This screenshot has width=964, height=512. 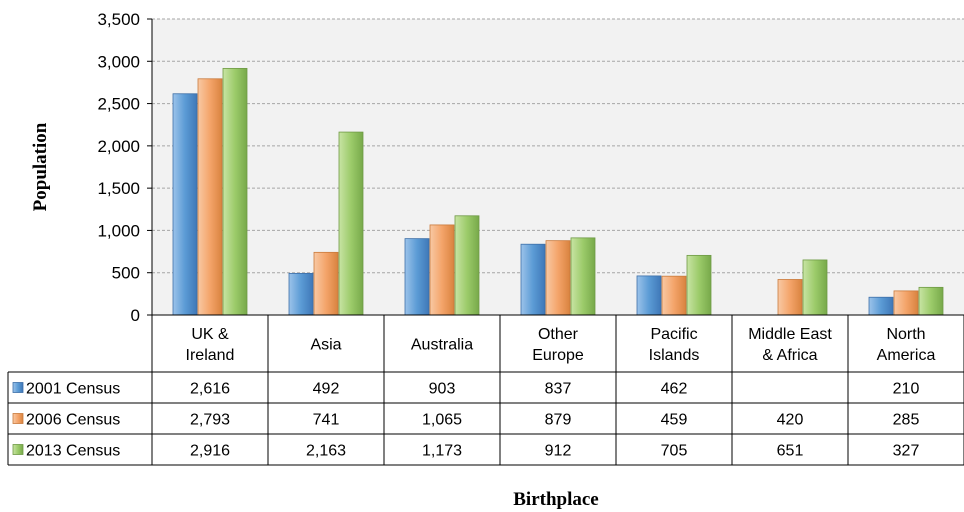 I want to click on data-label: 210, so click(x=906, y=389).